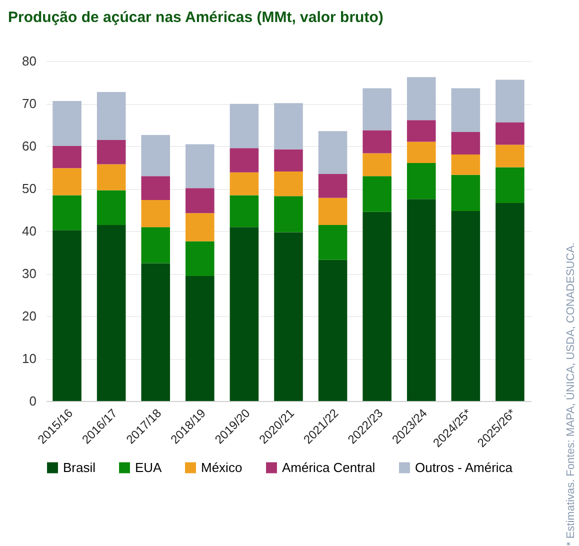 Image resolution: width=579 pixels, height=546 pixels. I want to click on y-tick-label: 10, so click(29, 358).